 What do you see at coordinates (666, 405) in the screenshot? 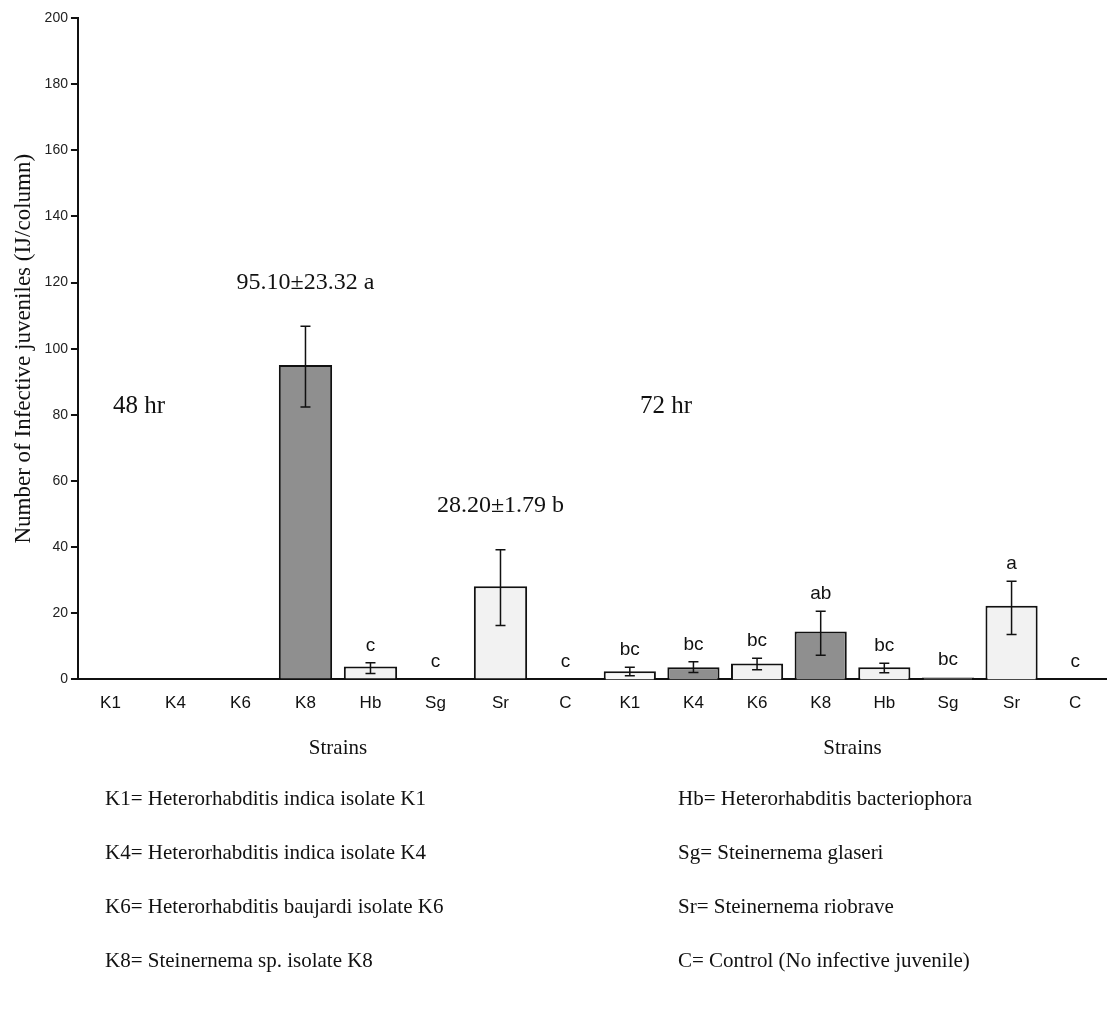
I see `text: 72 hr` at bounding box center [666, 405].